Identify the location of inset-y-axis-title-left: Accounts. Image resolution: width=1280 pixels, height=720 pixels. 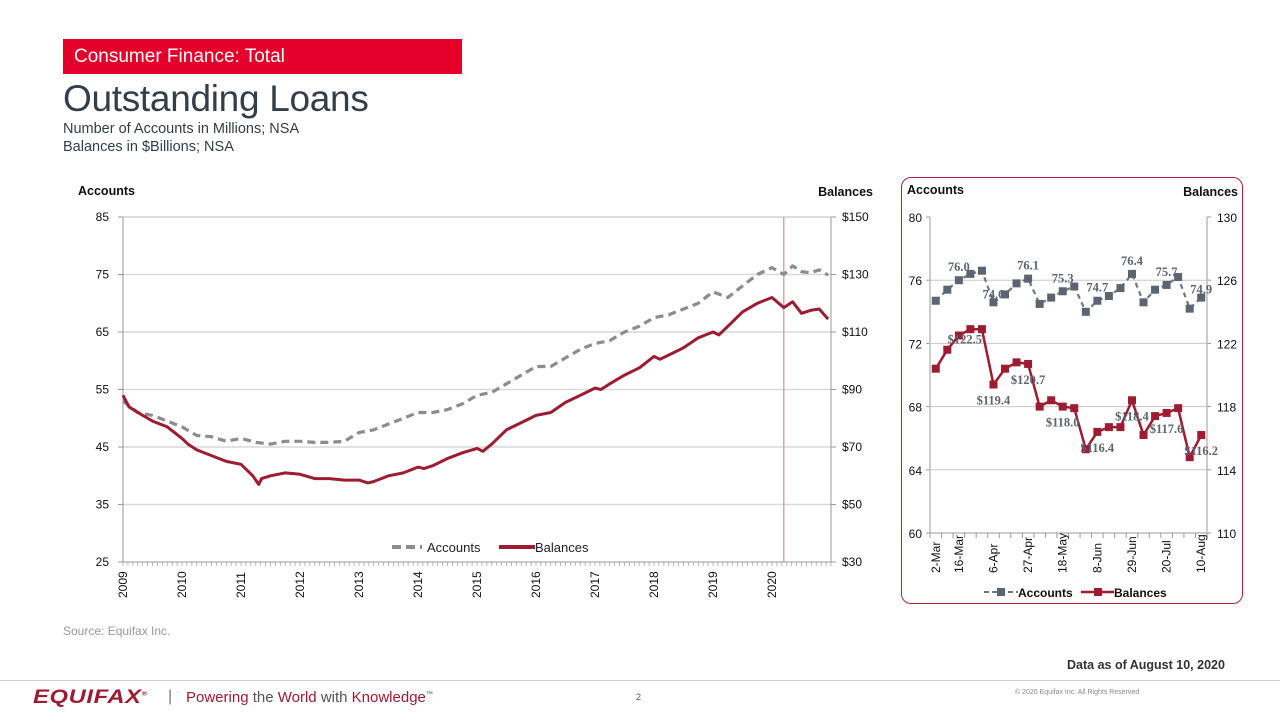
(935, 190).